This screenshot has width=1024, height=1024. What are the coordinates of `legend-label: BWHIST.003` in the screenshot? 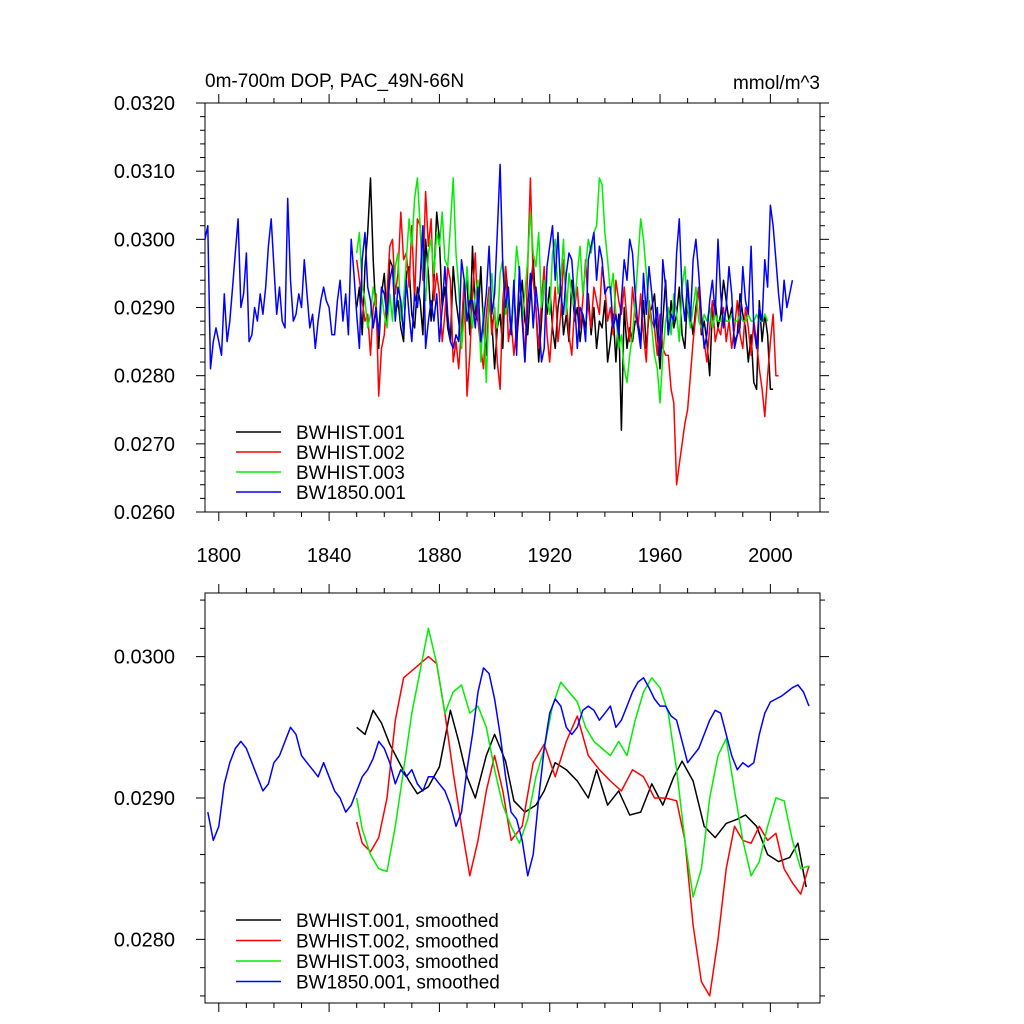 It's located at (350, 473).